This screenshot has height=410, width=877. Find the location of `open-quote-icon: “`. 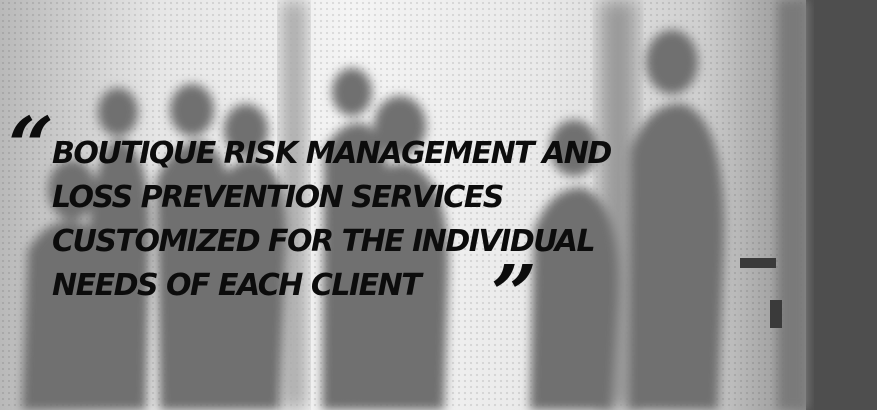

open-quote-icon: “ is located at coordinates (31, 146).